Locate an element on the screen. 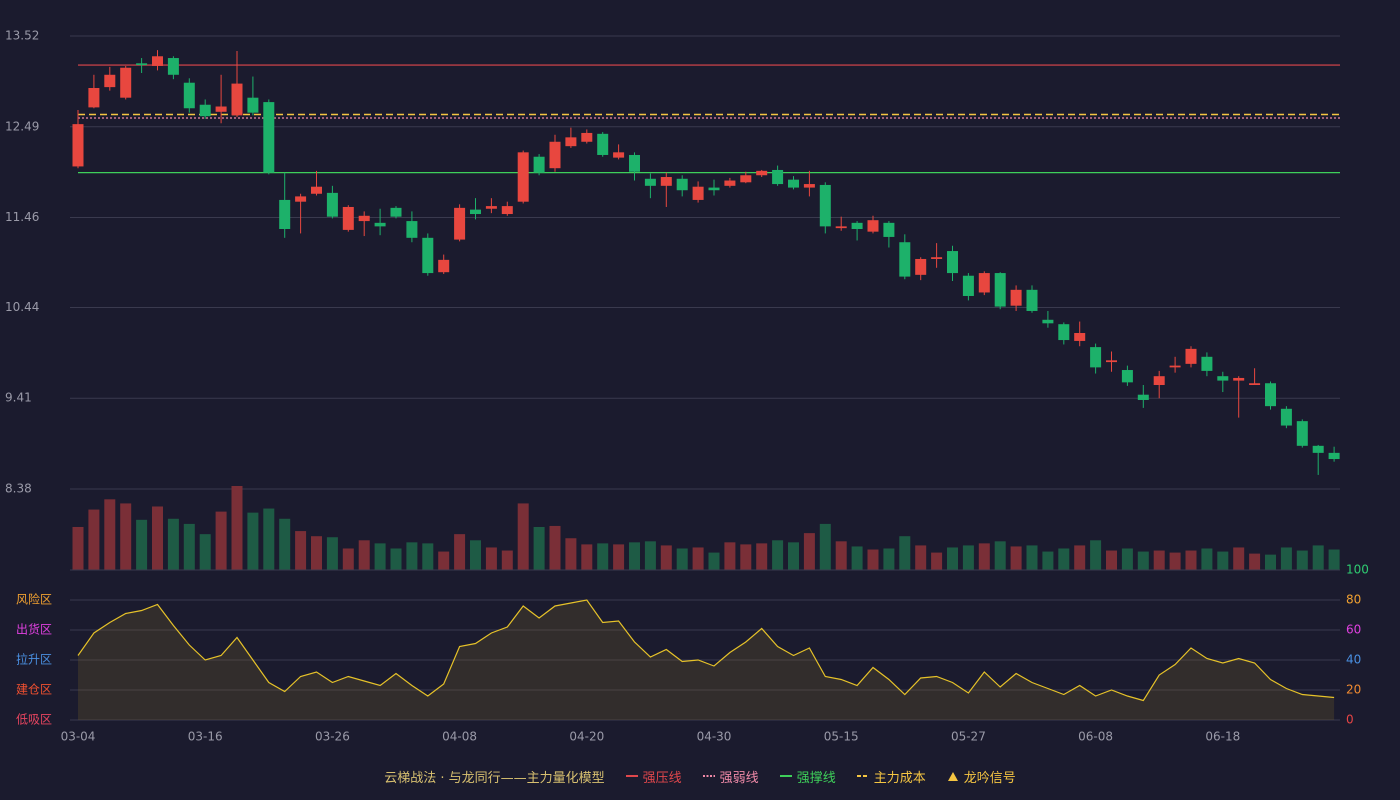 The image size is (1400, 800). zone-label: 风险区 is located at coordinates (34, 599).